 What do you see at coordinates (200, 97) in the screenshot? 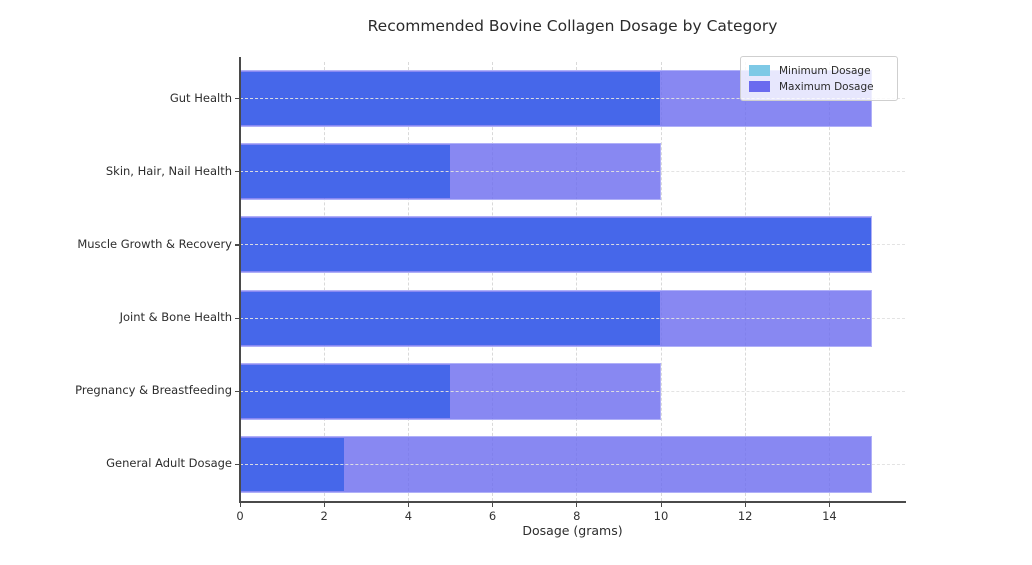
I see `category-label: Gut Health` at bounding box center [200, 97].